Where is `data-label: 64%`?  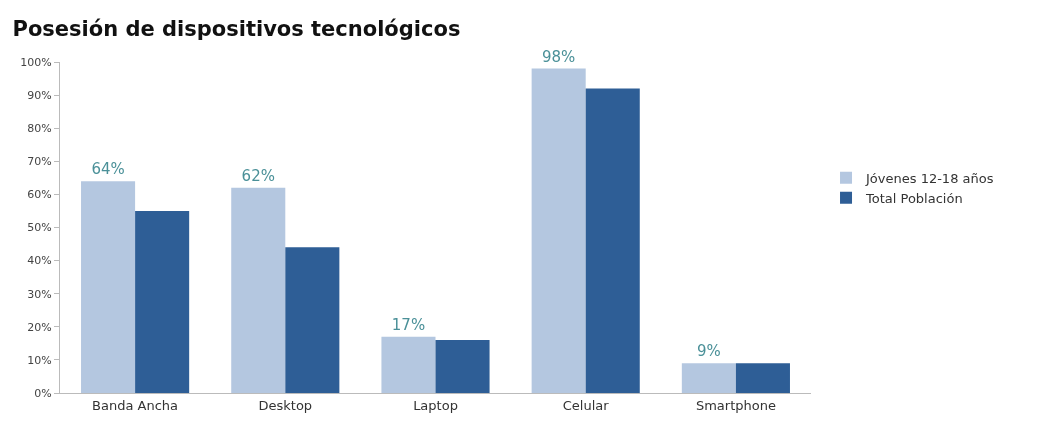
data-label: 64% is located at coordinates (108, 169).